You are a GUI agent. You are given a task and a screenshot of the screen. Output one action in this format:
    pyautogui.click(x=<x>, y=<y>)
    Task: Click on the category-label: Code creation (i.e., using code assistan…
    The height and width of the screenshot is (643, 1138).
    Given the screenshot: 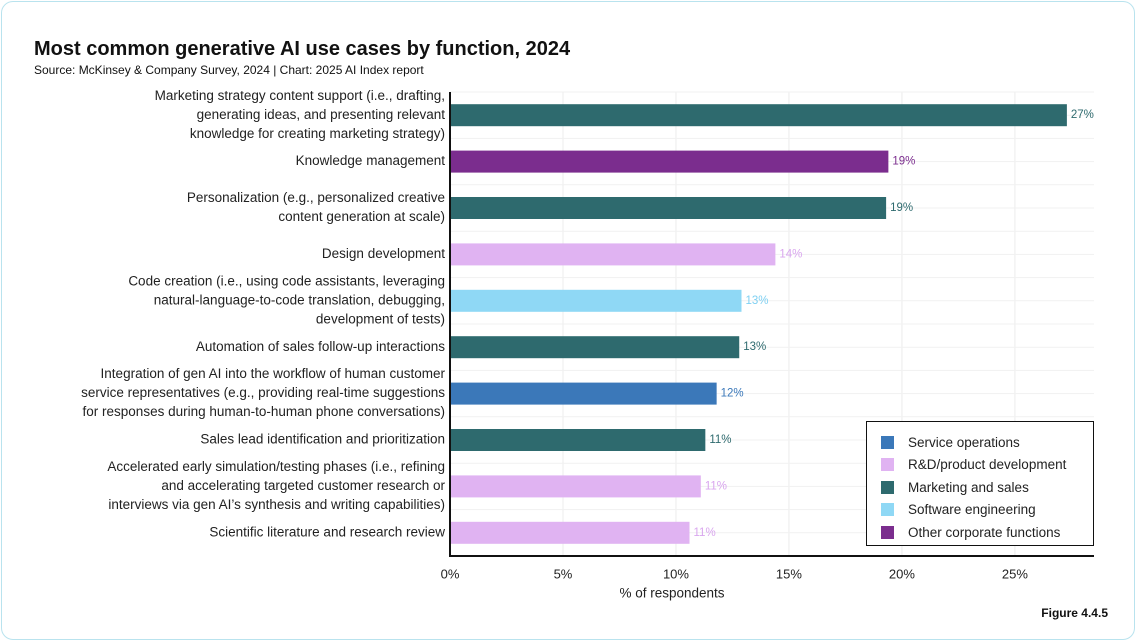 What is the action you would take?
    pyautogui.click(x=286, y=280)
    